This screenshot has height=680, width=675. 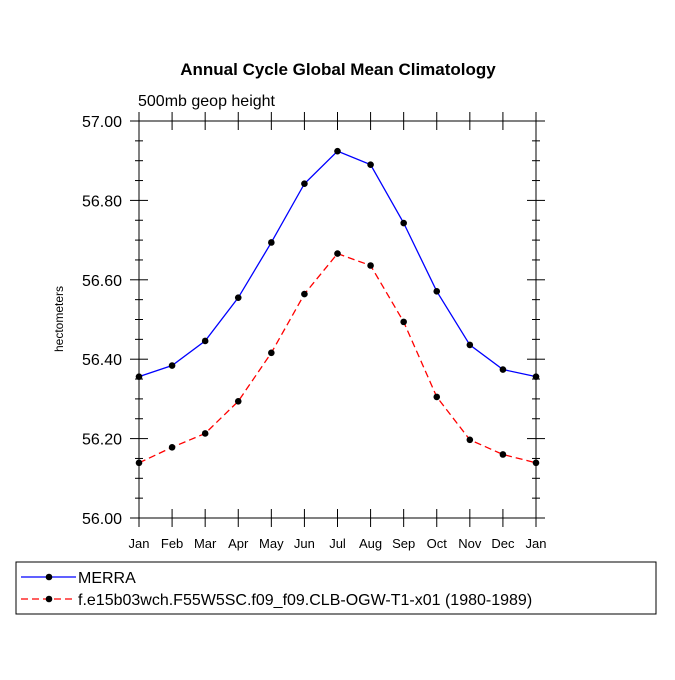 I want to click on y-tick-label: 56.80, so click(x=102, y=201).